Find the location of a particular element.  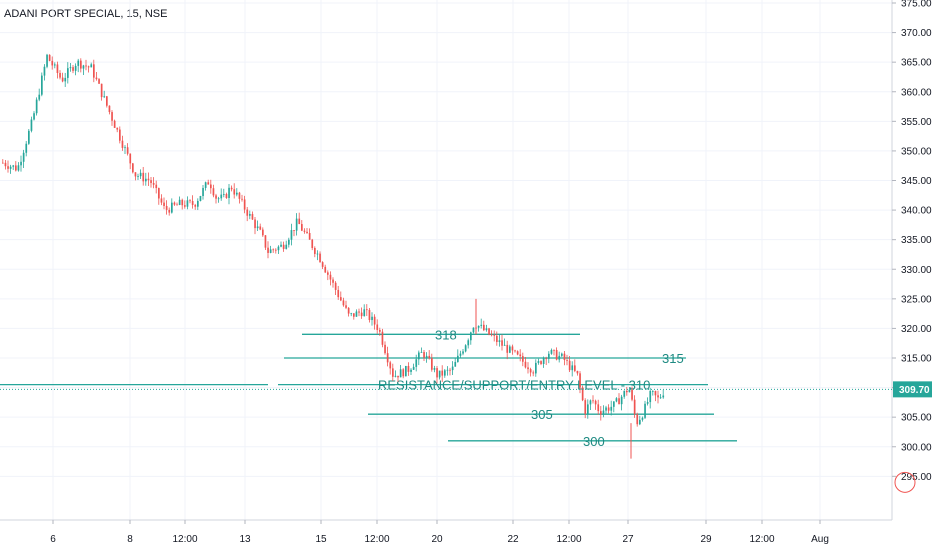

last-price-badge is located at coordinates (912, 389).